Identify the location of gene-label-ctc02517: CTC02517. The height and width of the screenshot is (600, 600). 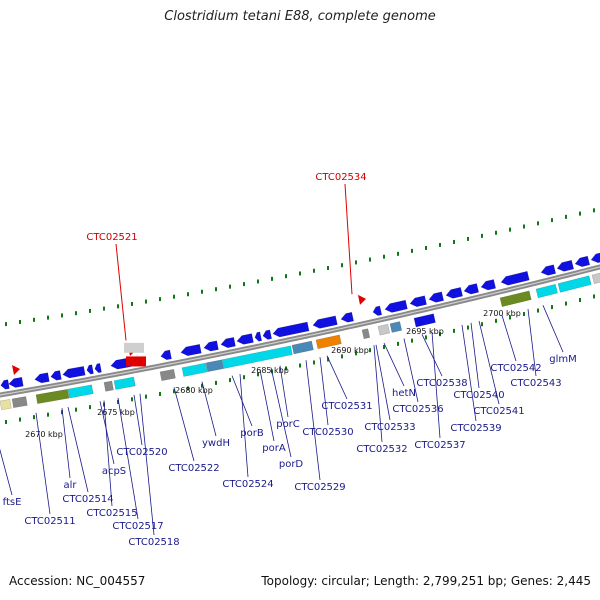
(137, 526).